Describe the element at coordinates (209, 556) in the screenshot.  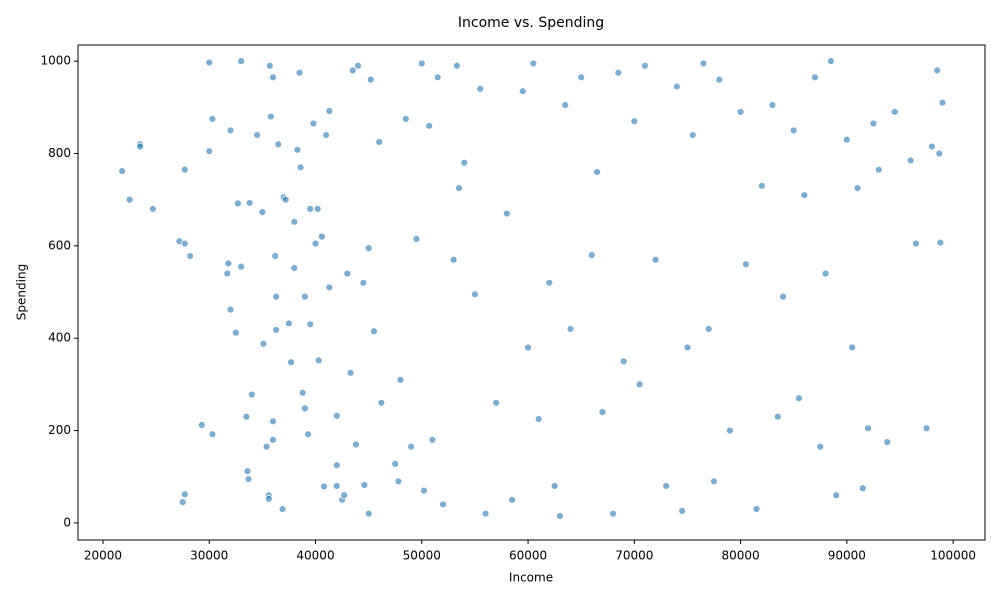
I see `x-tick-label: 30000` at that location.